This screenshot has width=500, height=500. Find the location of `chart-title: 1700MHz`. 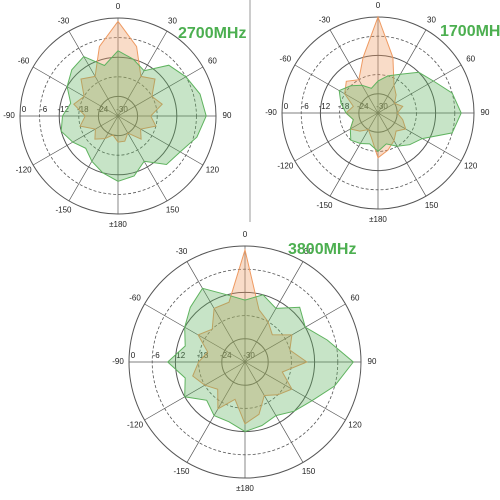

chart-title: 1700MHz is located at coordinates (470, 31).